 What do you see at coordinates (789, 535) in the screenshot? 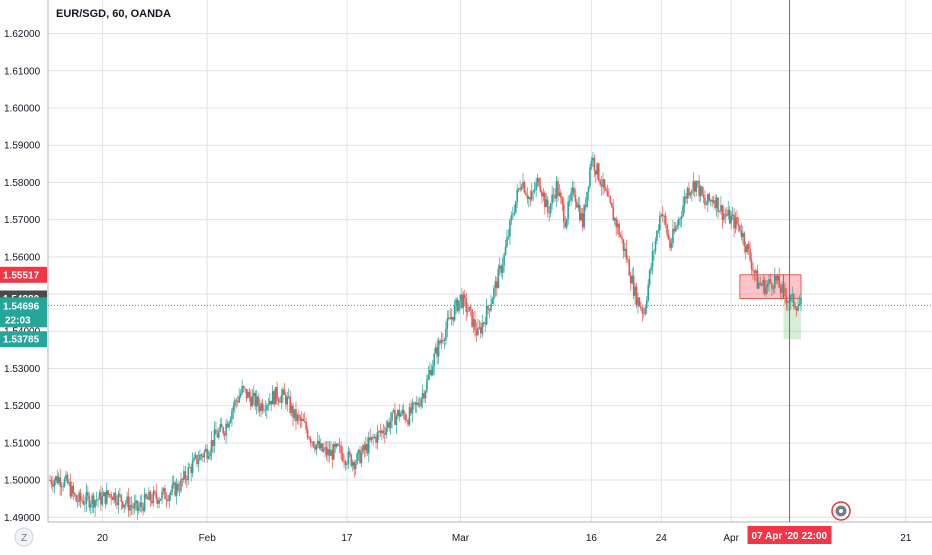
I see `crosshair-date-label: 07 Apr '20 22:00` at bounding box center [789, 535].